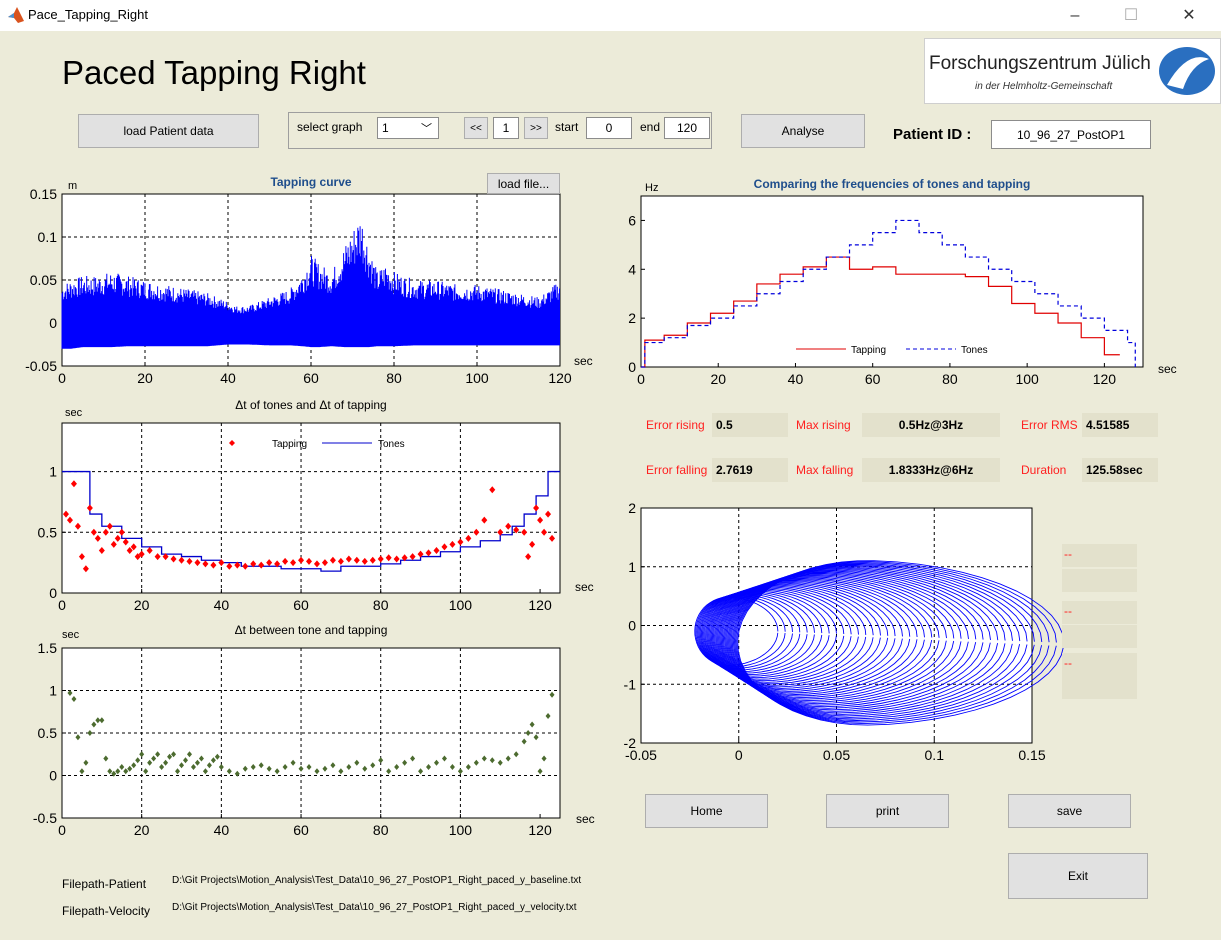 This screenshot has width=1221, height=940. I want to click on error-falling-value: 2.7619, so click(750, 470).